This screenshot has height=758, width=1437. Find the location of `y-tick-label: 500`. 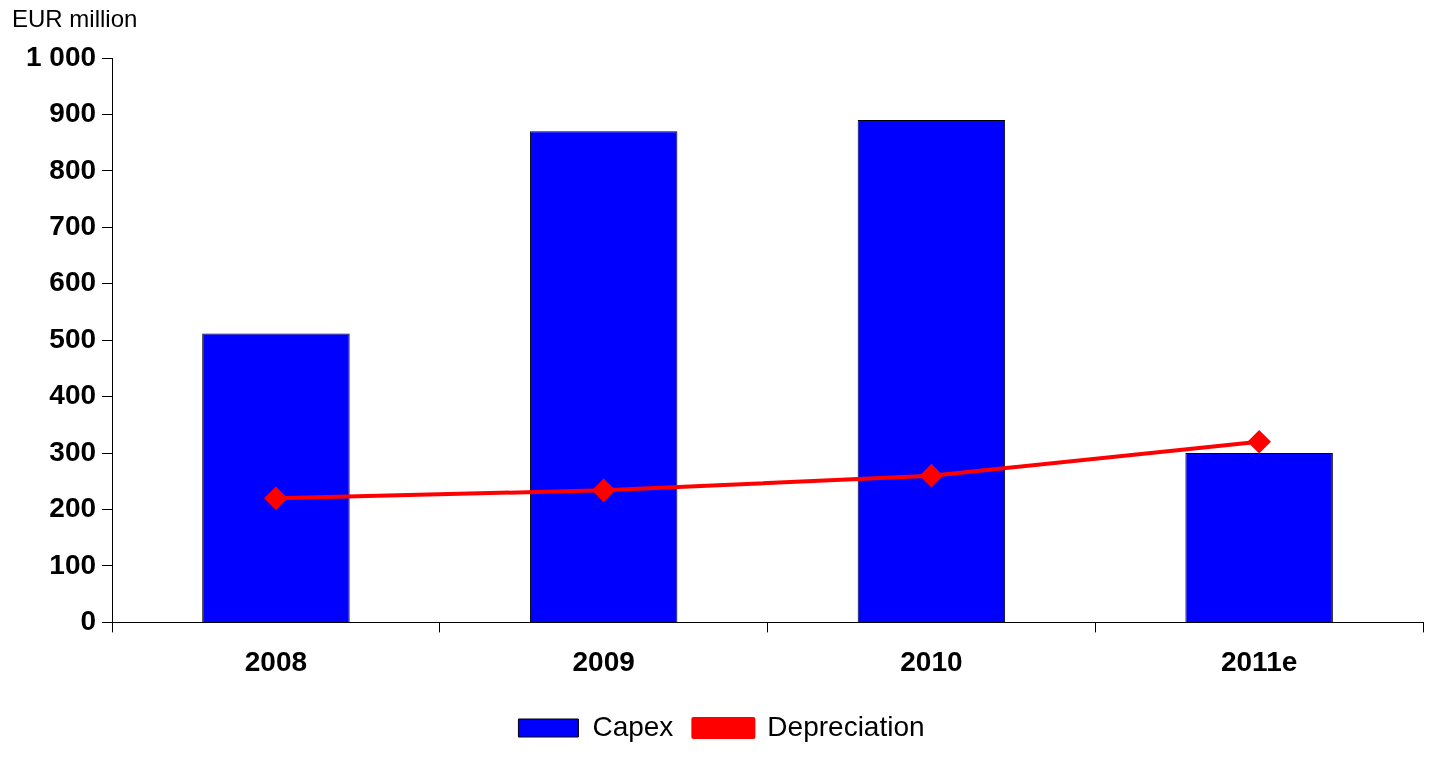

y-tick-label: 500 is located at coordinates (73, 338).